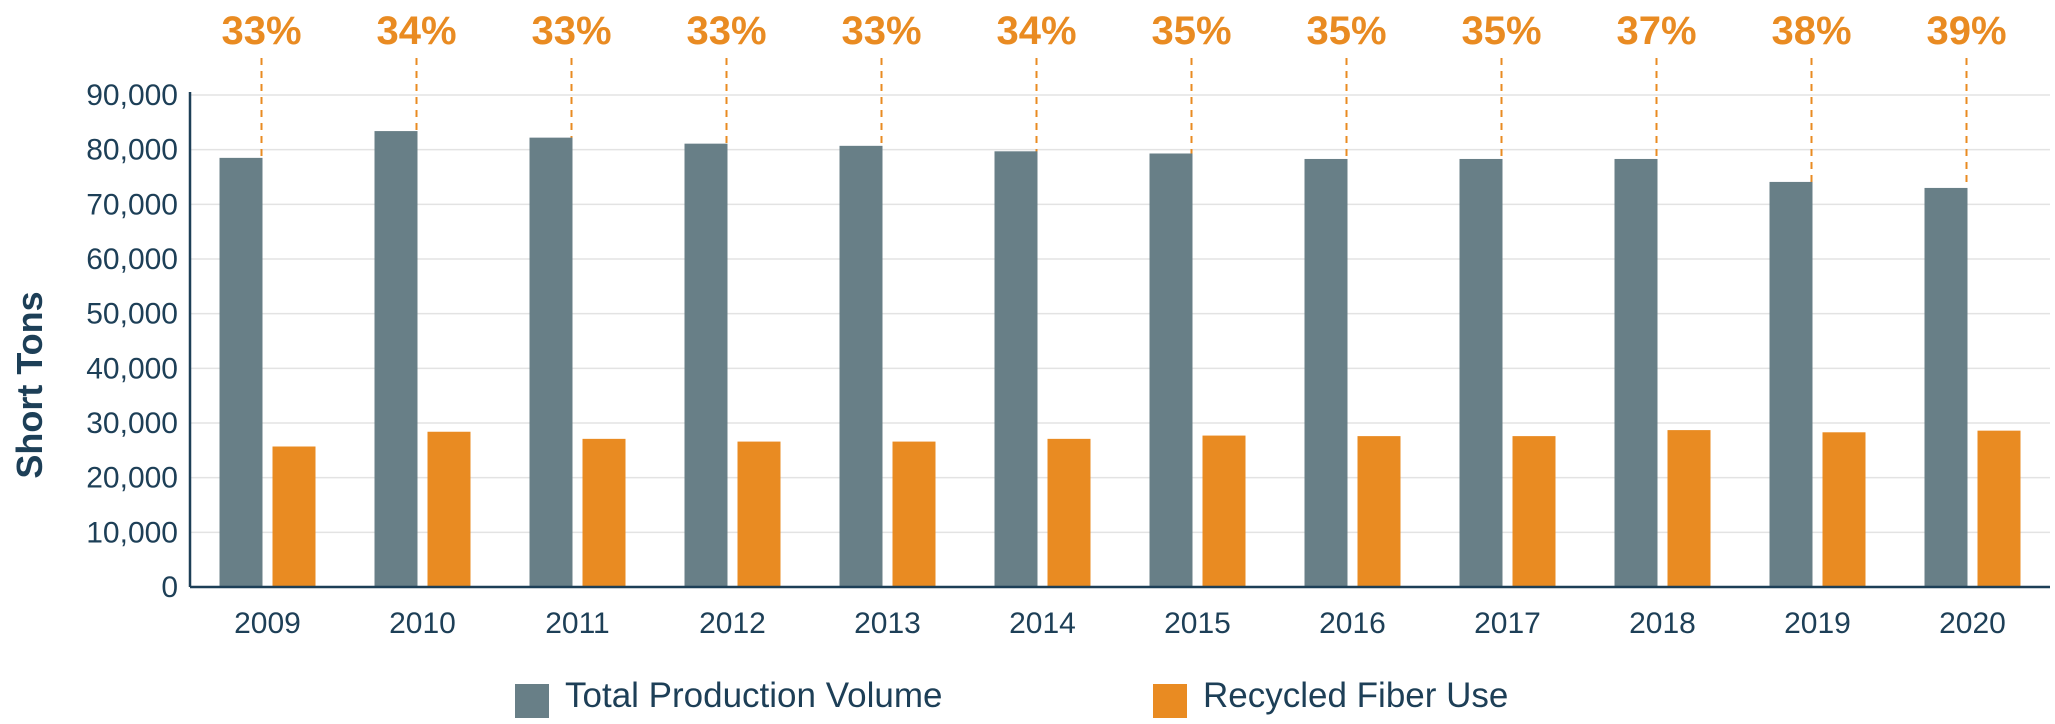 This screenshot has width=2055, height=724. What do you see at coordinates (1507, 623) in the screenshot?
I see `x-tick-label: 2017` at bounding box center [1507, 623].